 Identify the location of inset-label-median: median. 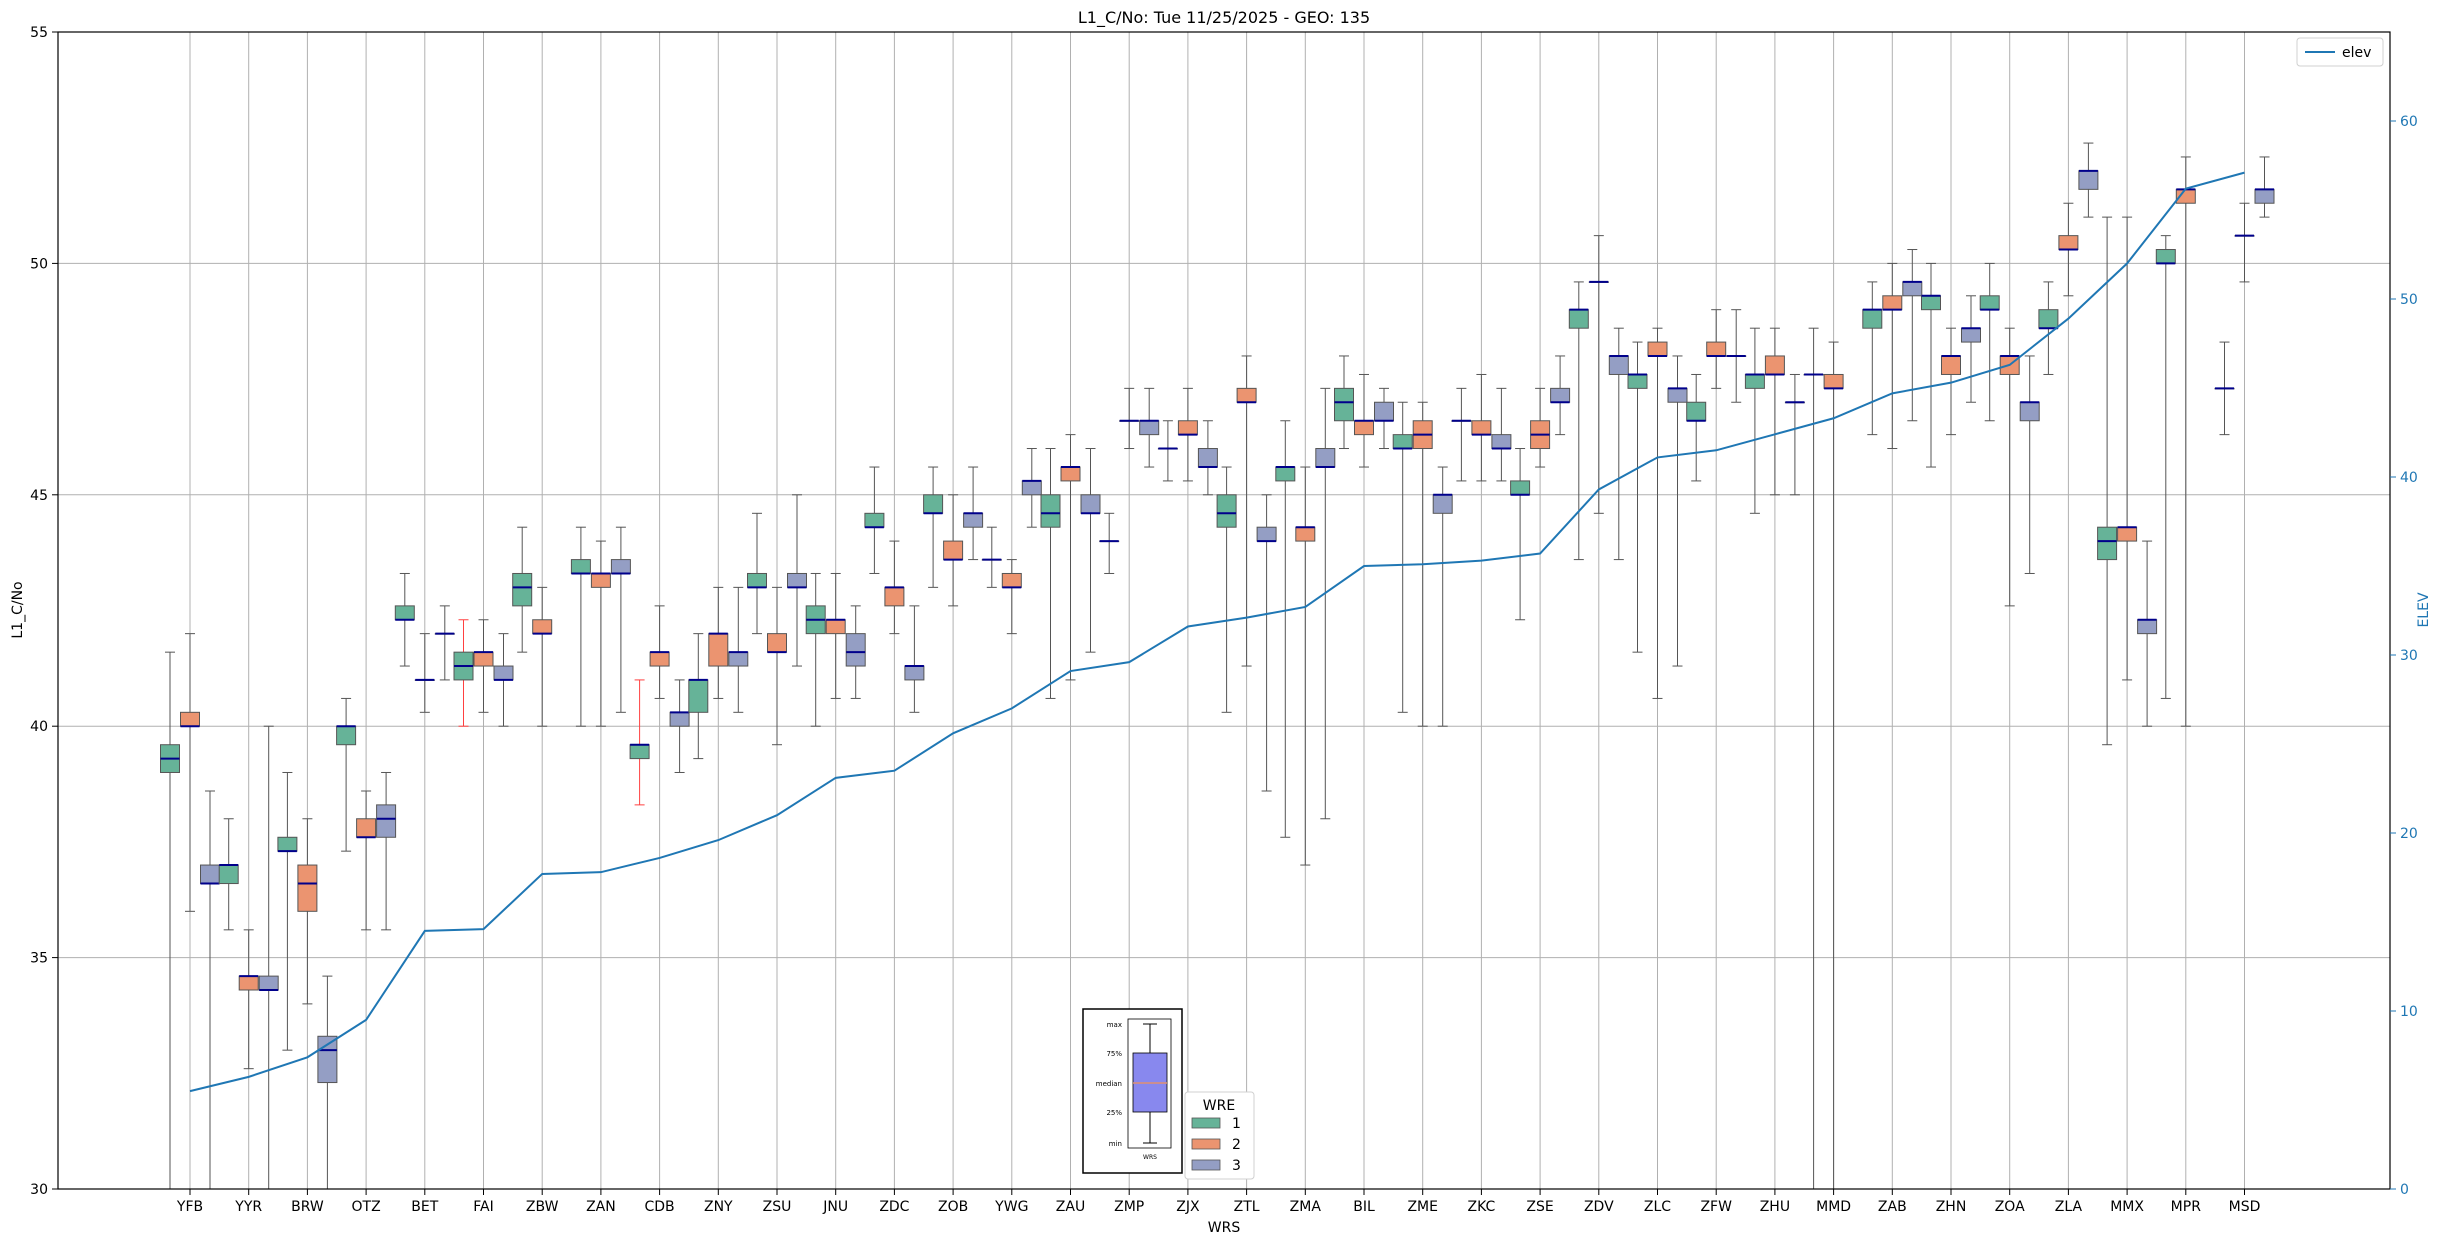
(1109, 1084).